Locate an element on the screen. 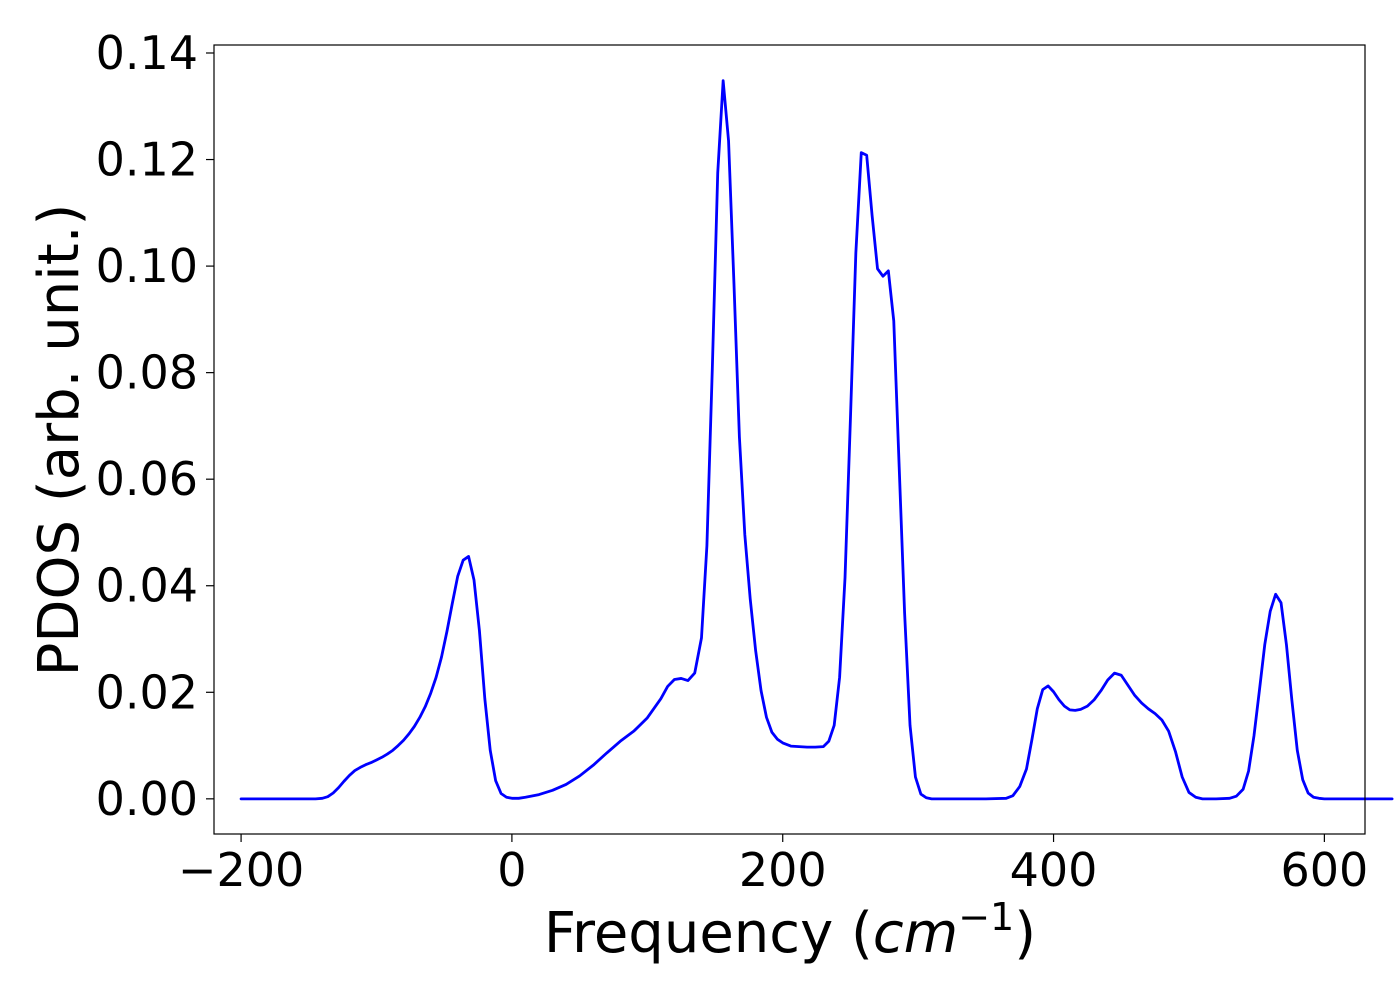 This screenshot has height=1000, width=1400. x-tick-label: 200 is located at coordinates (783, 870).